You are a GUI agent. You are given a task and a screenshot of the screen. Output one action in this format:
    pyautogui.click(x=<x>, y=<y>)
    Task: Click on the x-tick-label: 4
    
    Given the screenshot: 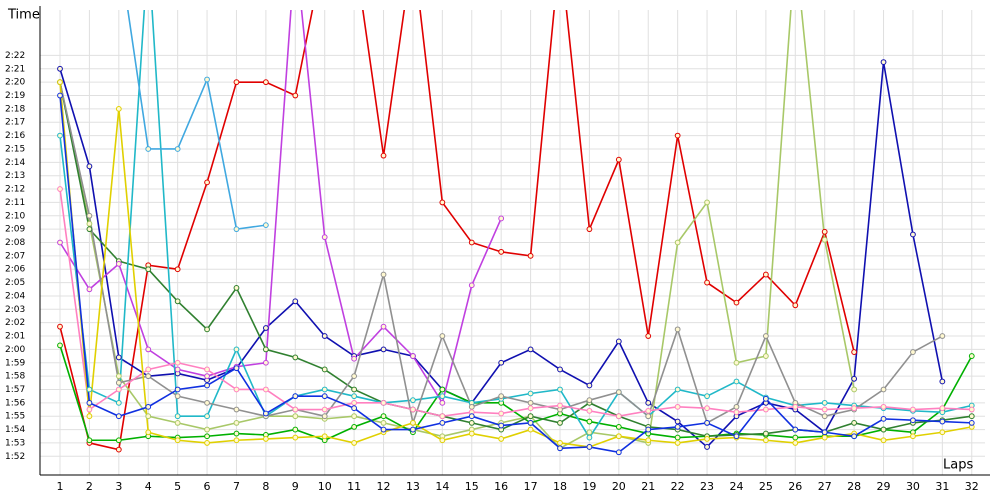 What is the action you would take?
    pyautogui.click(x=148, y=486)
    